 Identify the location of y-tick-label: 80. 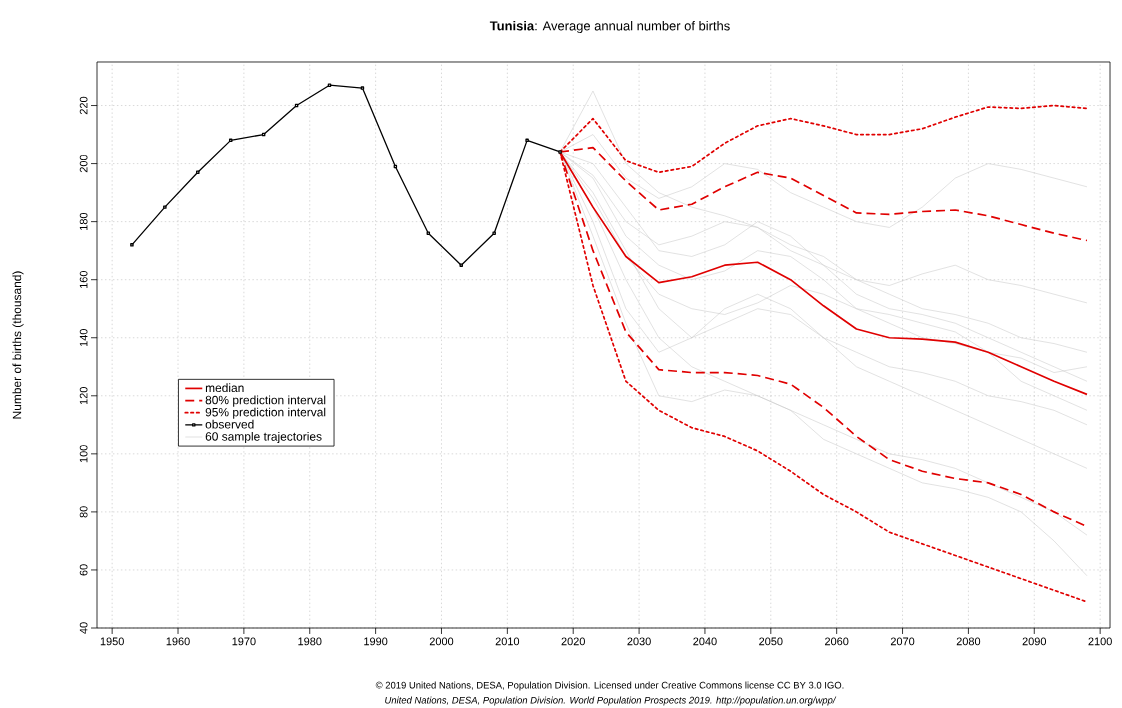
(83, 512).